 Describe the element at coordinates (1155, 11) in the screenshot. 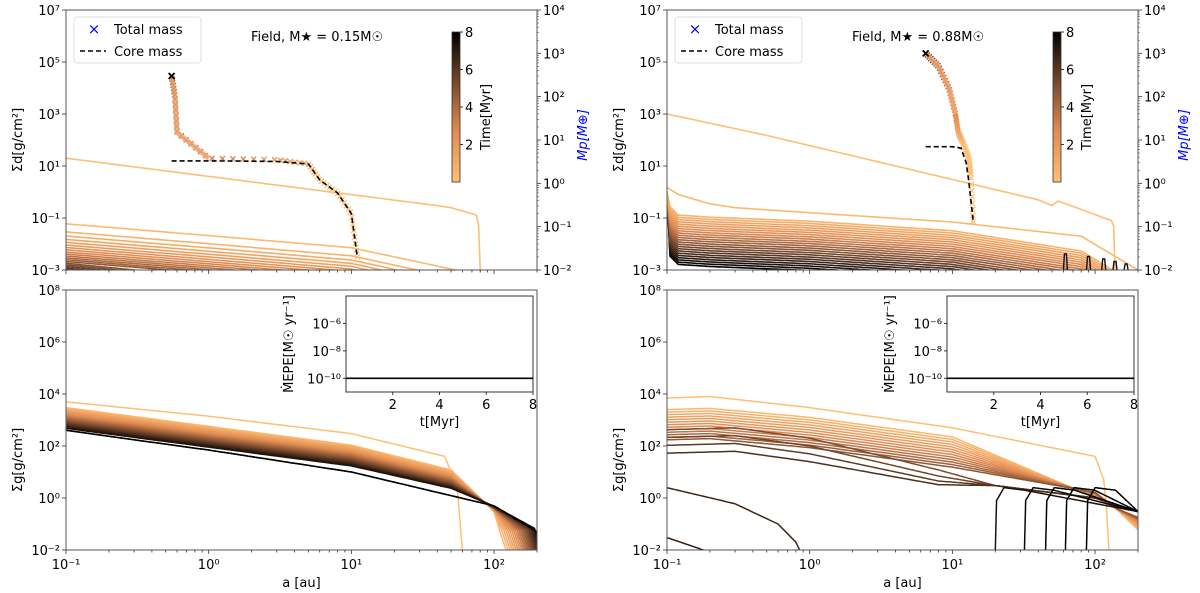

I see `right-tick-label: 10⁴` at that location.